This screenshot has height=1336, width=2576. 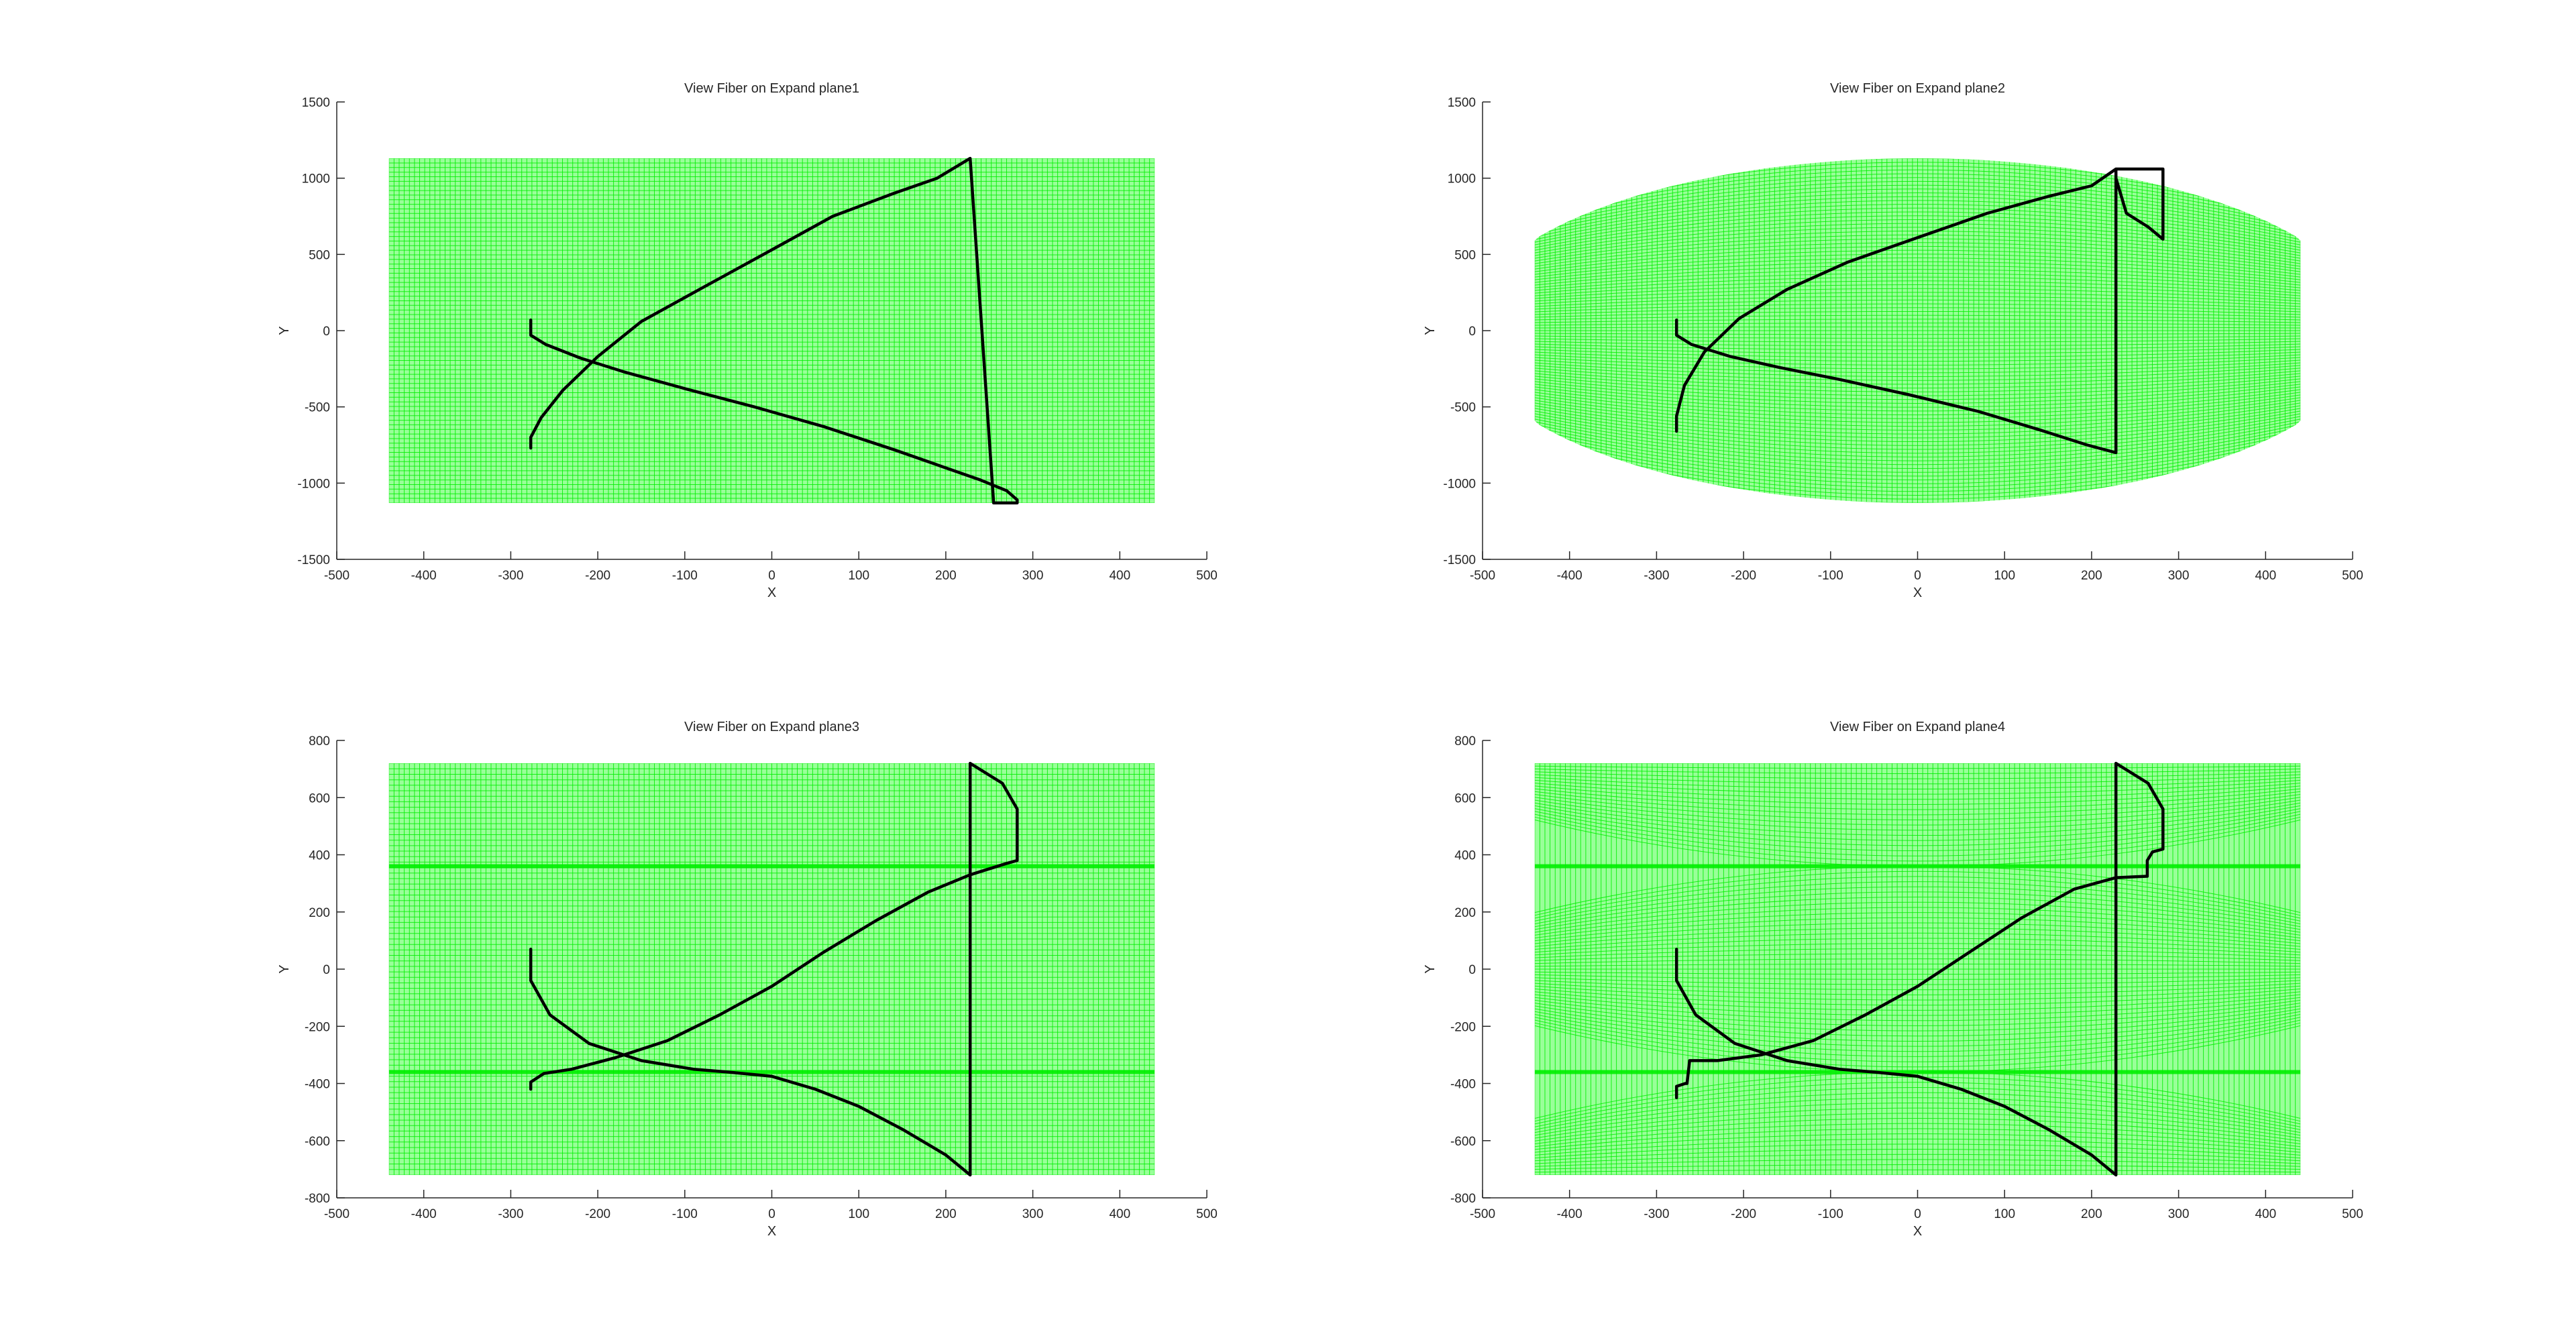 What do you see at coordinates (1917, 727) in the screenshot?
I see `chart-title: View Fiber on Expand plane4` at bounding box center [1917, 727].